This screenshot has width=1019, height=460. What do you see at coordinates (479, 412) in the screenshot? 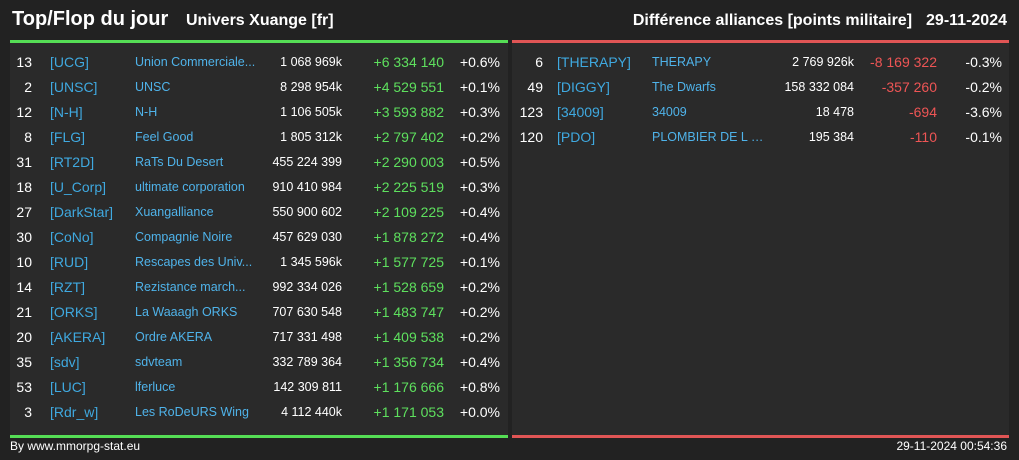
I see `percent-change: +0.0%` at bounding box center [479, 412].